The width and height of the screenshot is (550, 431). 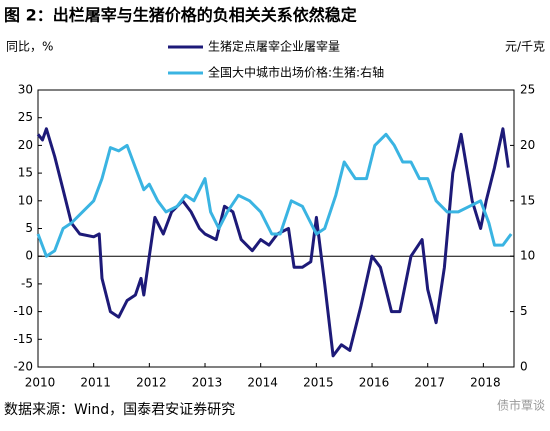 I want to click on x-tick-label: 2010, so click(x=40, y=383).